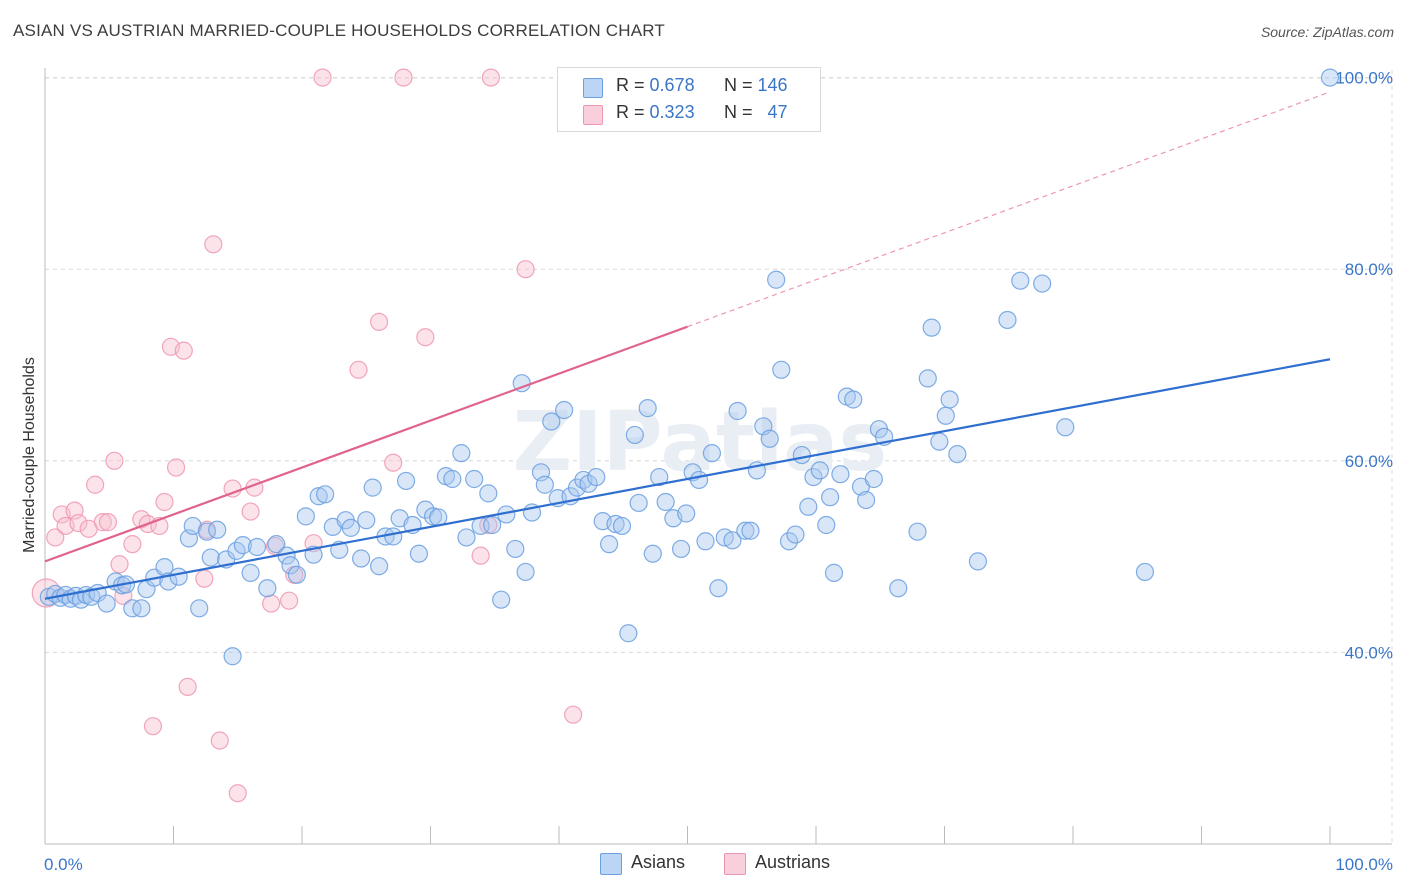 This screenshot has height=892, width=1406. What do you see at coordinates (793, 862) in the screenshot?
I see `austrians-legend-label: Austrians` at bounding box center [793, 862].